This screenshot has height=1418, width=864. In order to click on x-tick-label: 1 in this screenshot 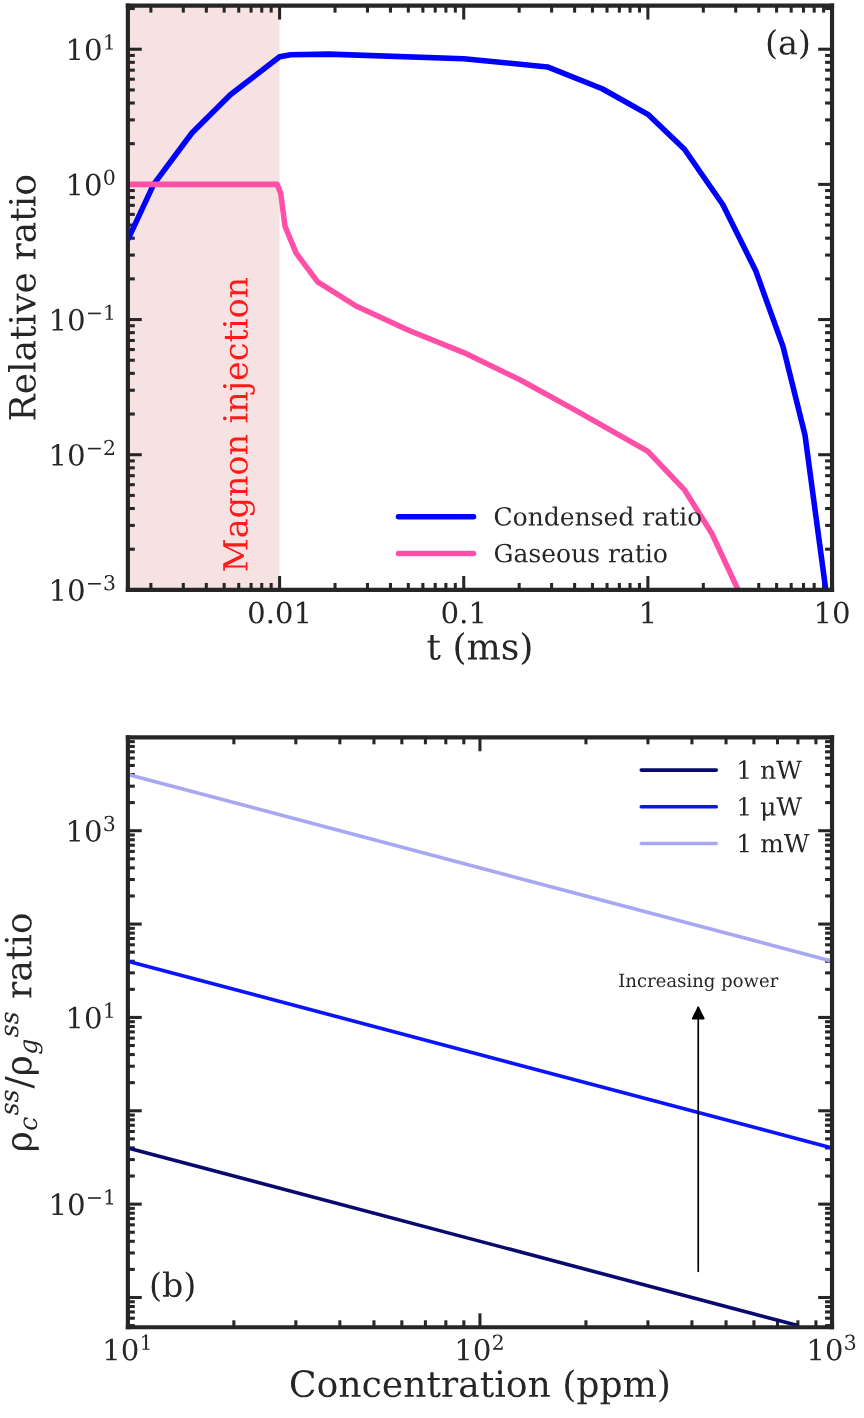, I will do `click(648, 612)`.